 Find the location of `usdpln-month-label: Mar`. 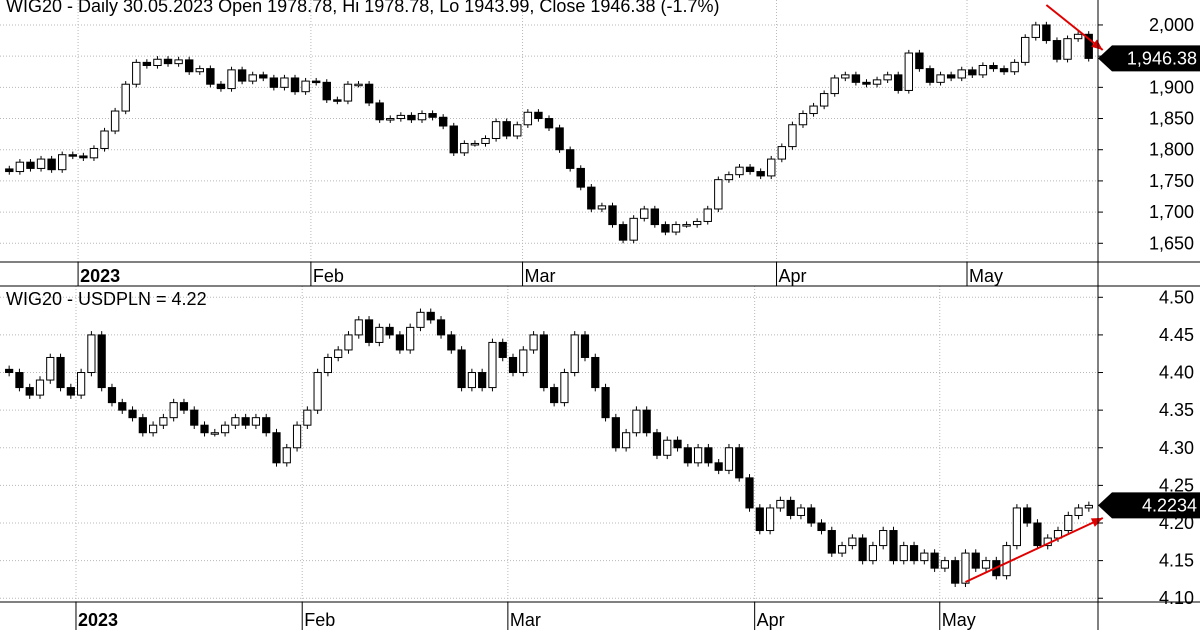

usdpln-month-label: Mar is located at coordinates (525, 620).